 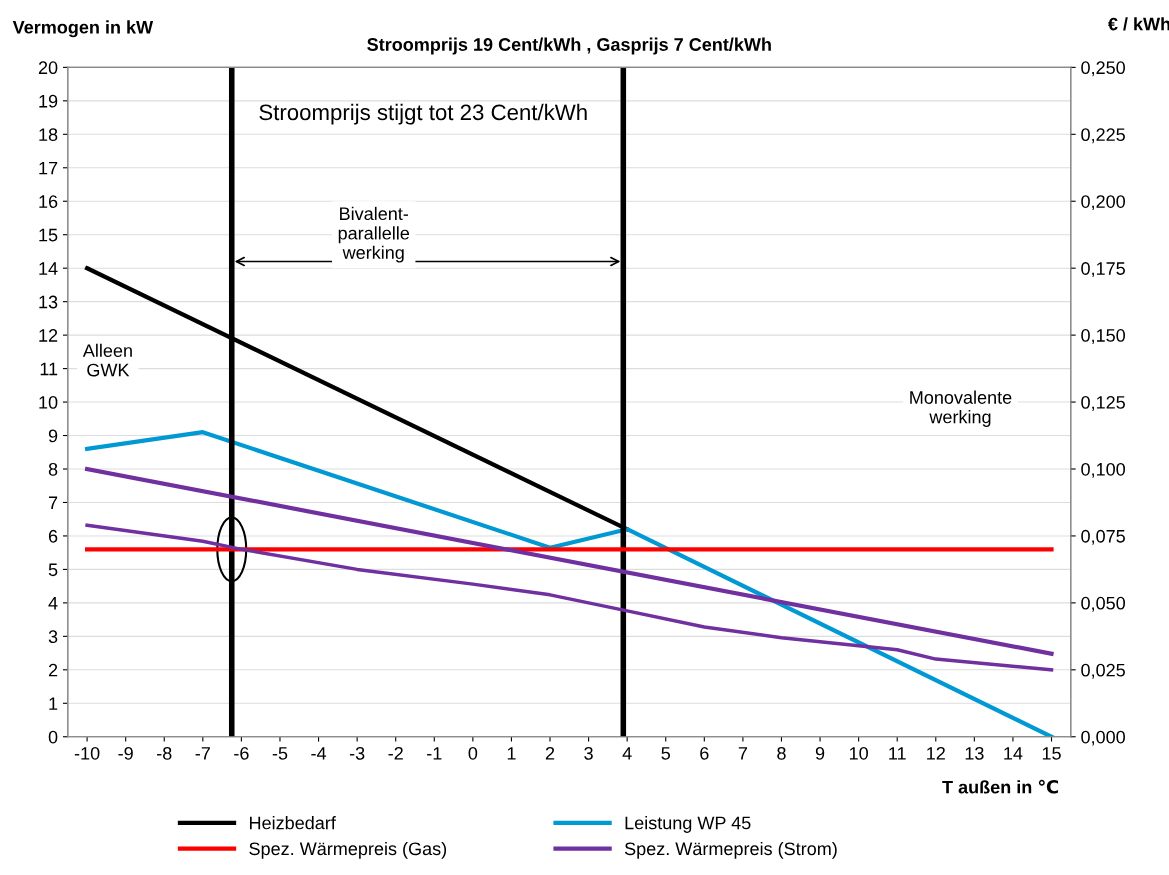 What do you see at coordinates (348, 850) in the screenshot?
I see `legend-label: Spez. Wärmepreis (Gas)` at bounding box center [348, 850].